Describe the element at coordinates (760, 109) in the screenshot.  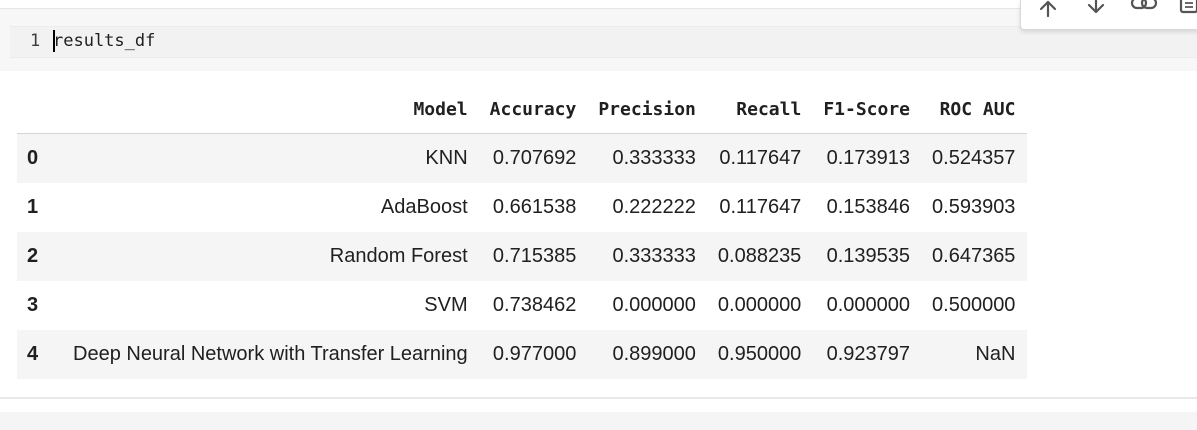
I see `column-header-recall: Recall` at that location.